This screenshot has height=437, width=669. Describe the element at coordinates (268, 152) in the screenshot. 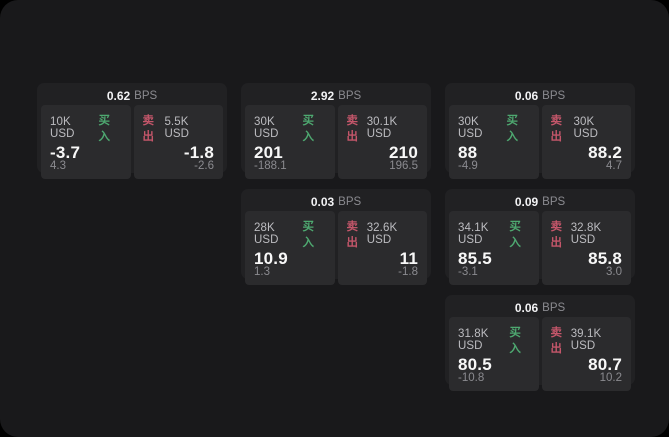

I see `buy-price: 201` at that location.